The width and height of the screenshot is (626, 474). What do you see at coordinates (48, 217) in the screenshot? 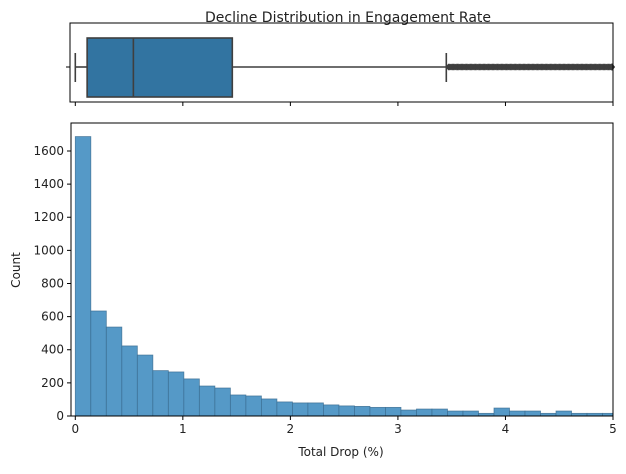
I see `y-tick-label: 1200` at bounding box center [48, 217].